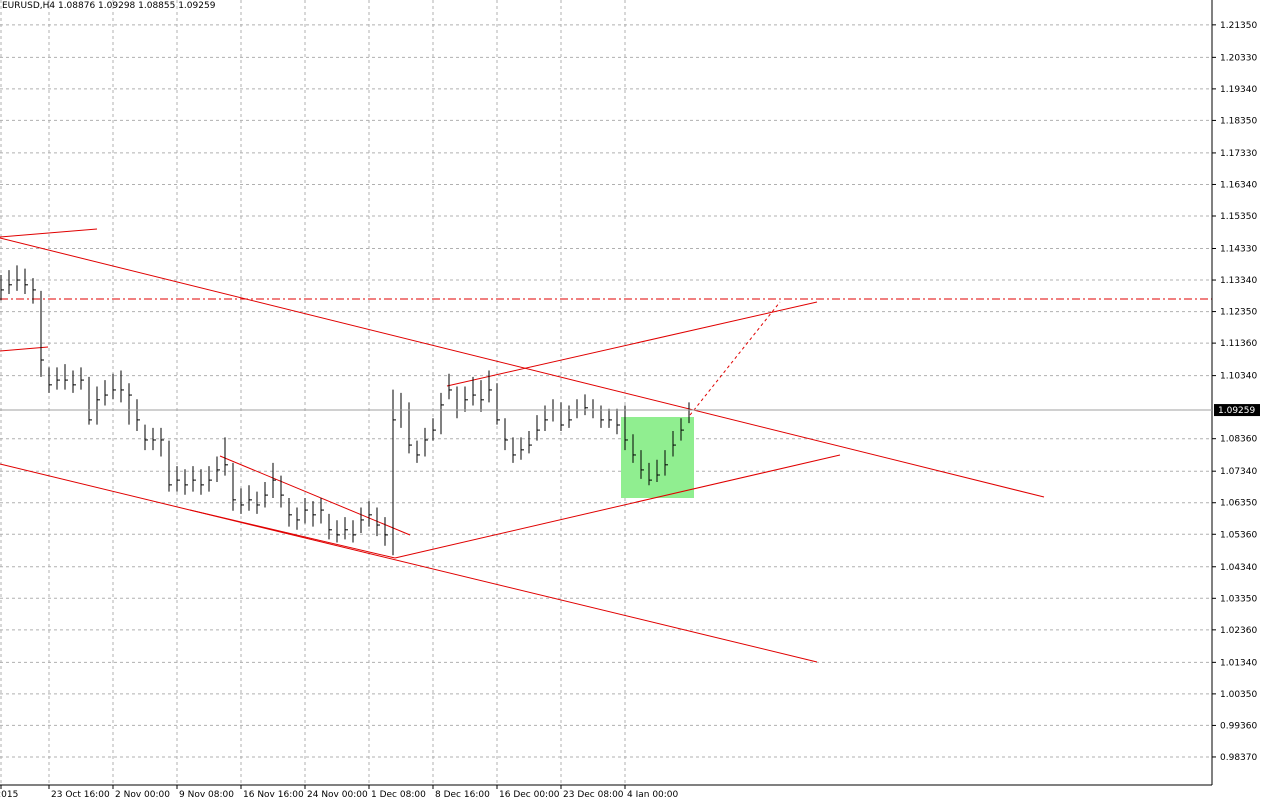  I want to click on price-label-box, so click(1237, 410).